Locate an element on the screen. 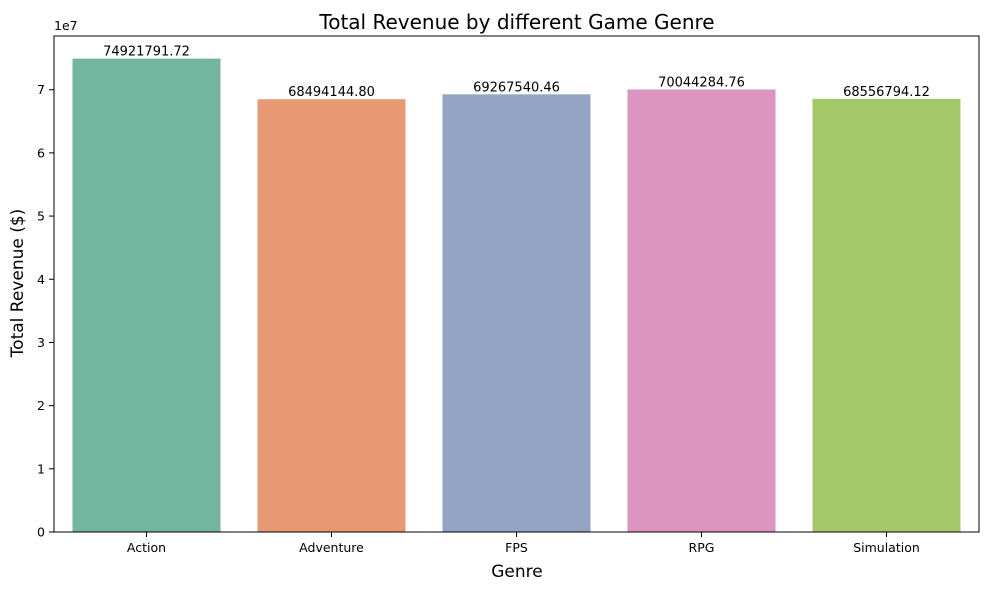  x-axis-ticks: Action Adventure FPS RPG Simulation is located at coordinates (523, 543).